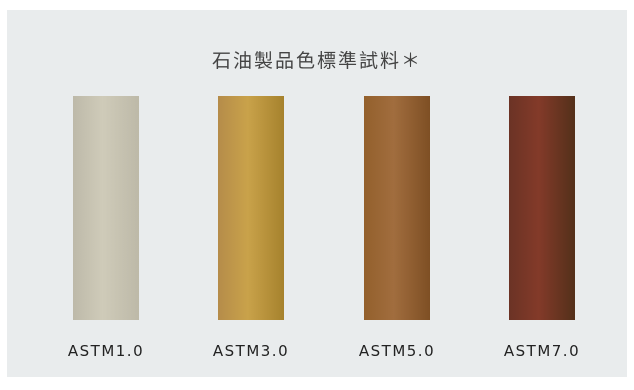 The height and width of the screenshot is (390, 634). What do you see at coordinates (397, 351) in the screenshot?
I see `sample-label-astm-5-0: ASTM5.0` at bounding box center [397, 351].